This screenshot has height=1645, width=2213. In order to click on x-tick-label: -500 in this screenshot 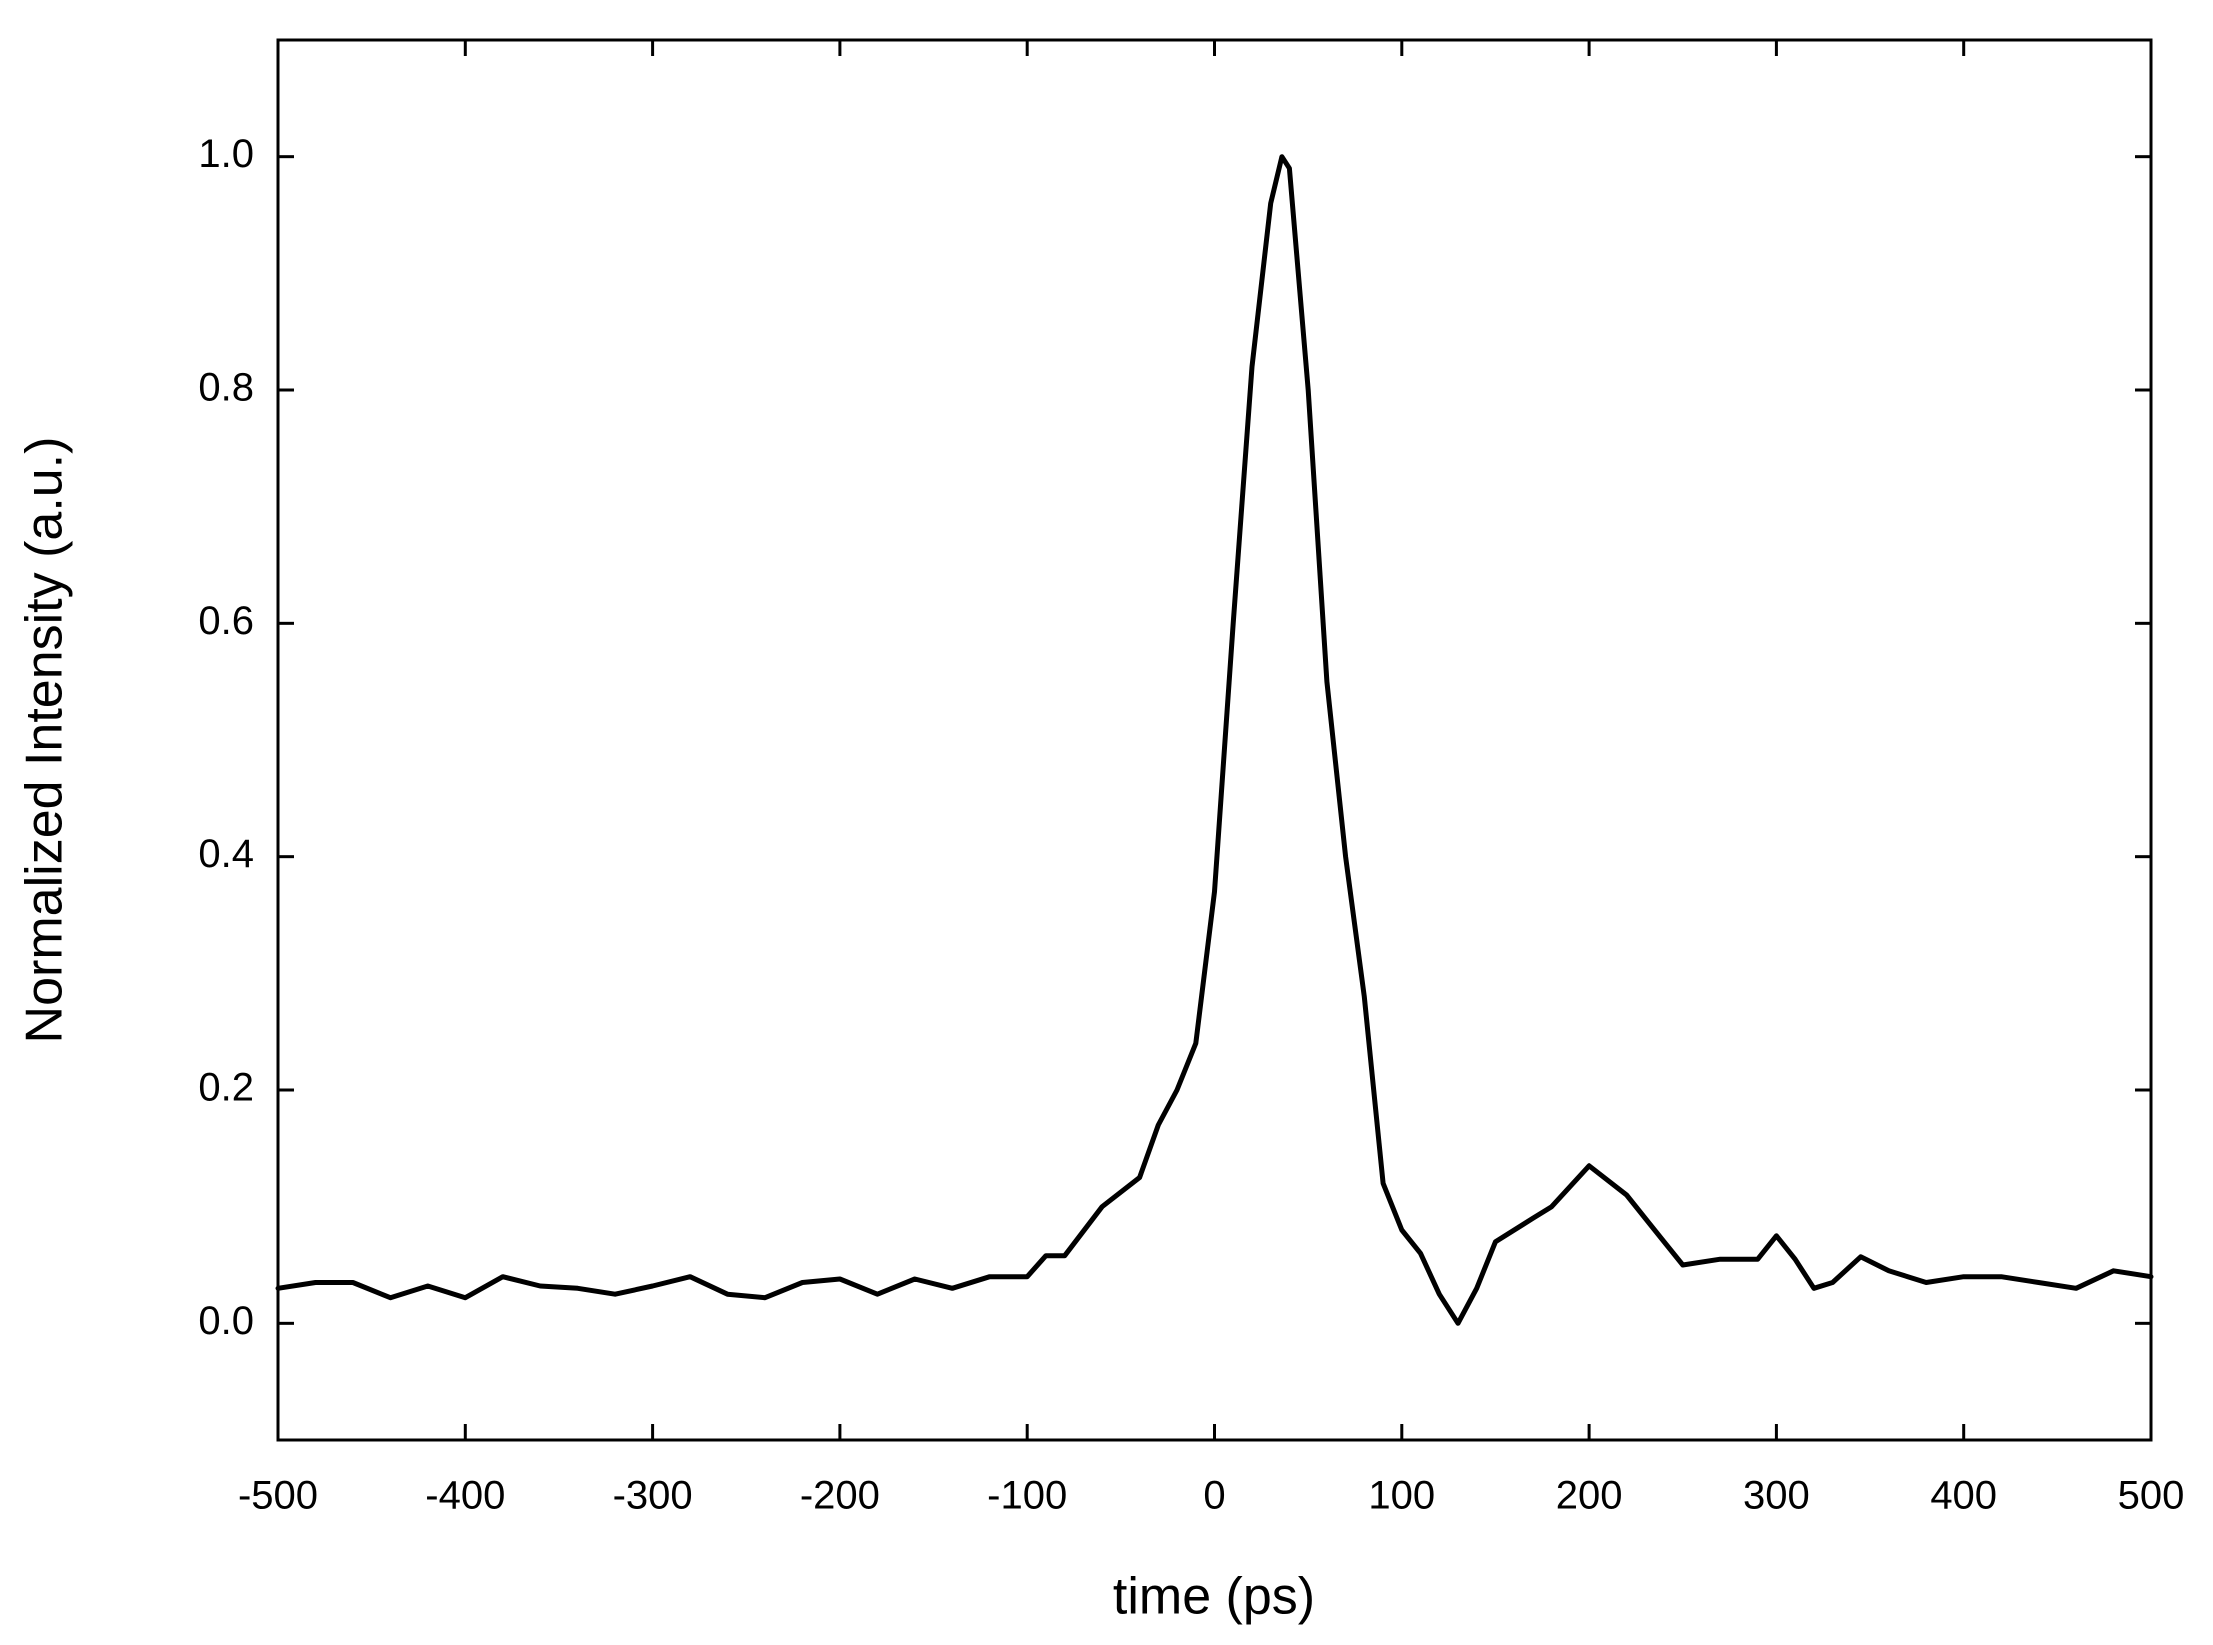, I will do `click(278, 1496)`.